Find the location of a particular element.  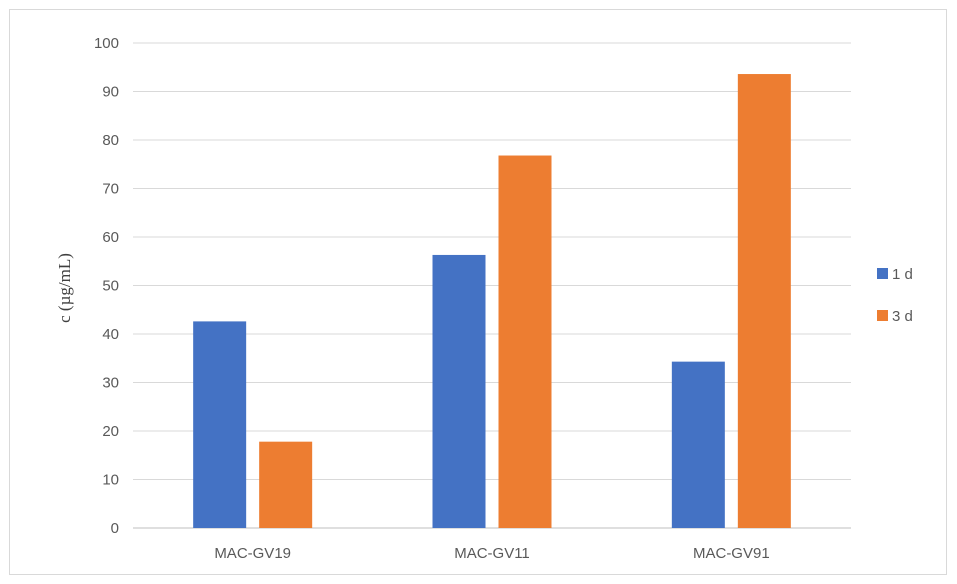

y-tick-label: 20 is located at coordinates (110, 431).